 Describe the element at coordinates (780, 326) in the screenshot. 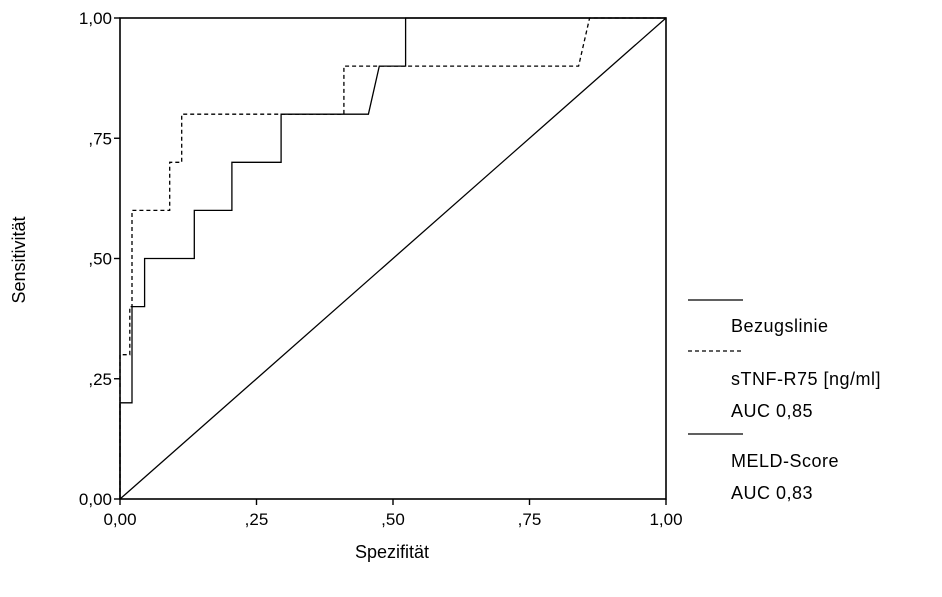

I see `legend-label: Bezugslinie` at that location.